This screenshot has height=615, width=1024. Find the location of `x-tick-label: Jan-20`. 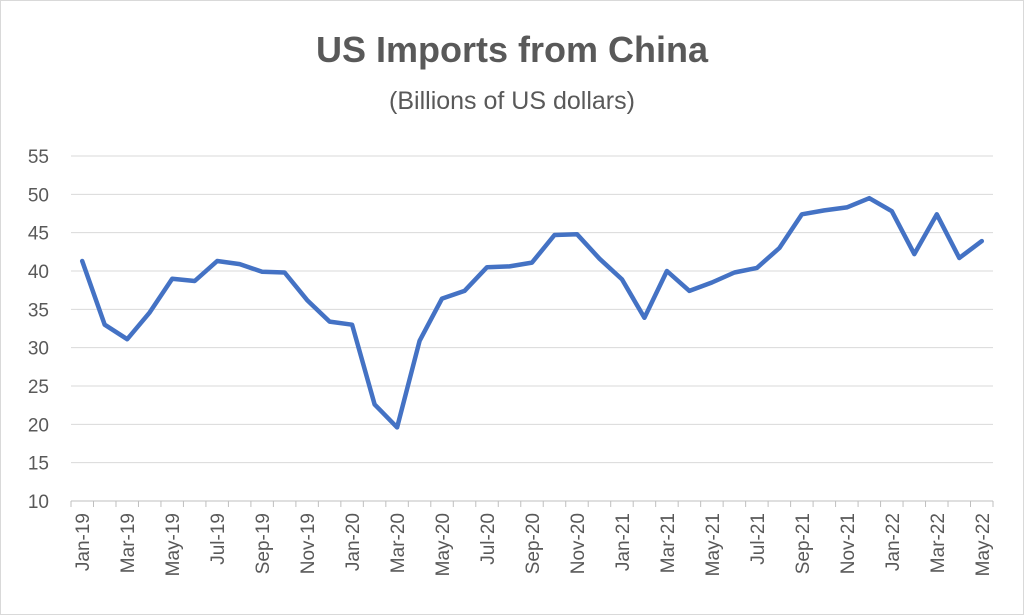

x-tick-label: Jan-20 is located at coordinates (353, 542).